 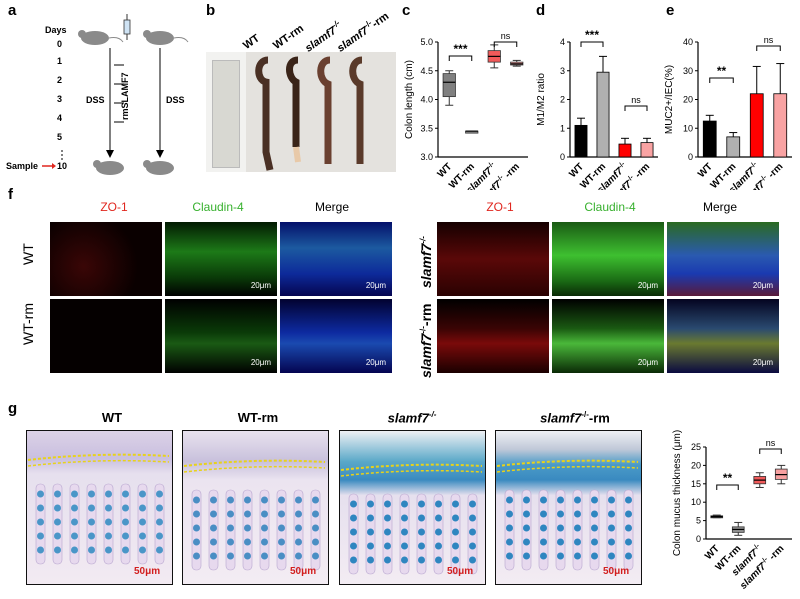 I want to click on days-label: Days, so click(x=56, y=30).